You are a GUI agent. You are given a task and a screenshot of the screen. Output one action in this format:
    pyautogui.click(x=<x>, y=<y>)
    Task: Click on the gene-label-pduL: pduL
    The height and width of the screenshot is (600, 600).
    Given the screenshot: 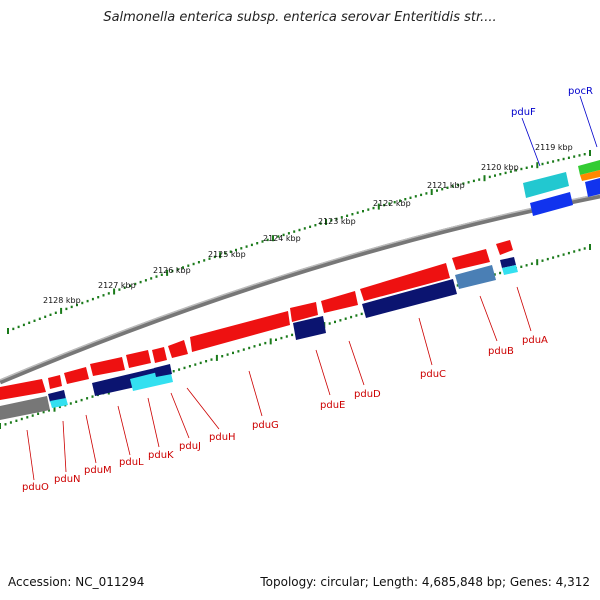 What is the action you would take?
    pyautogui.click(x=131, y=462)
    